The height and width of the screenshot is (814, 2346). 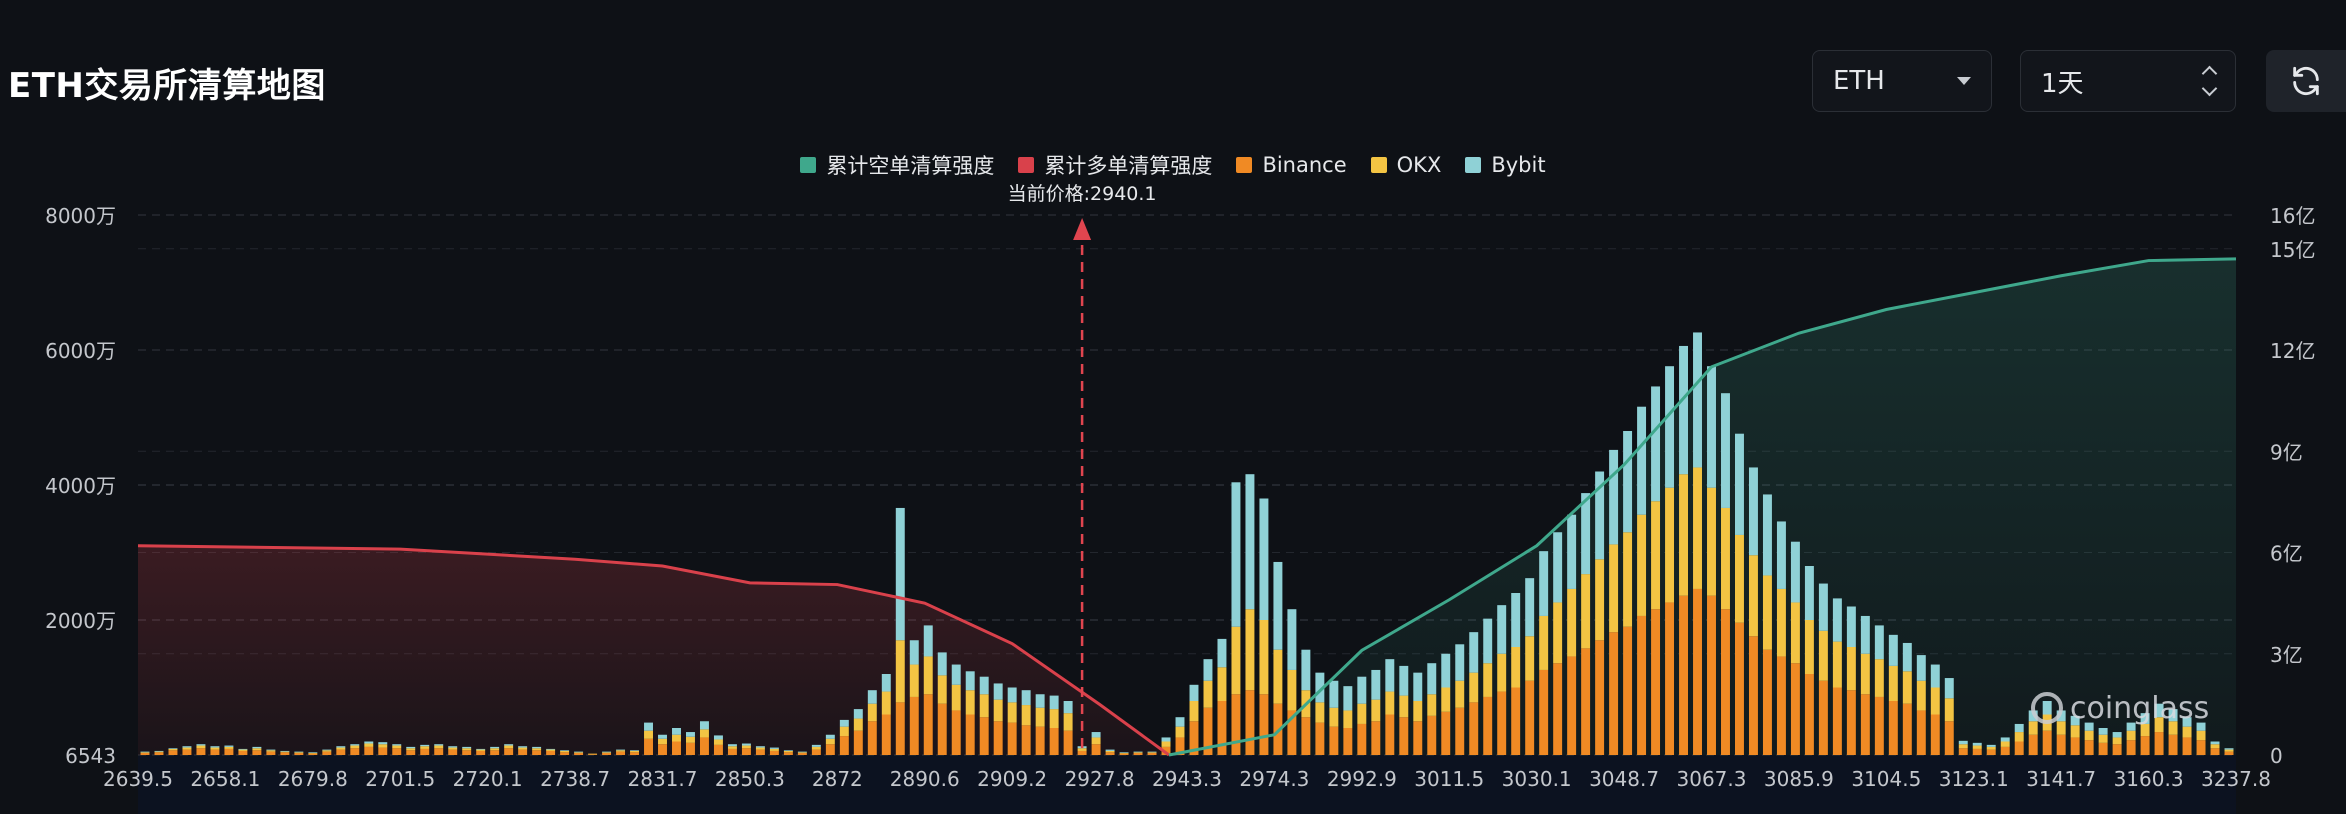 I want to click on x-tick-label: 3141.7, so click(x=2061, y=779).